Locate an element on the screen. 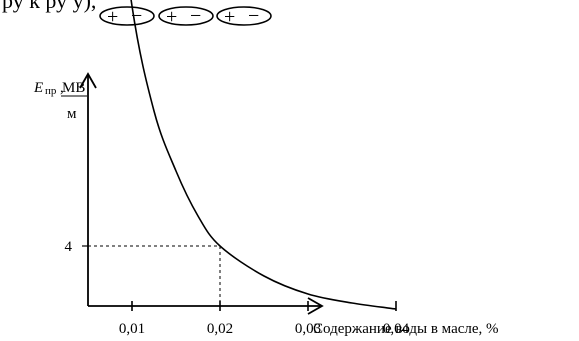 This screenshot has height=341, width=579. reference-lines is located at coordinates (154, 275).